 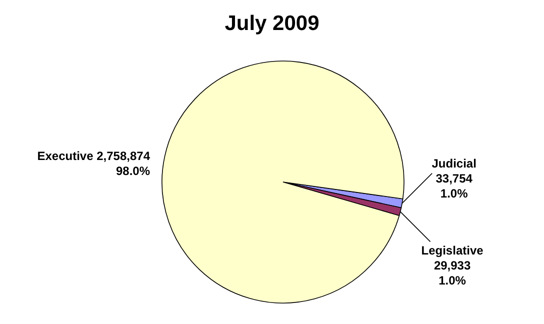 What do you see at coordinates (93, 156) in the screenshot?
I see `slice-label: Executive 2,758,874` at bounding box center [93, 156].